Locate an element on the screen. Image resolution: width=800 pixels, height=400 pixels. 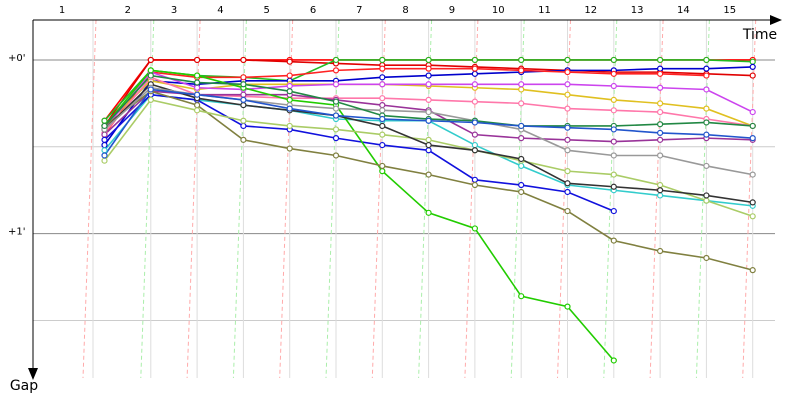
x-tick-label: 5 is located at coordinates (267, 10).